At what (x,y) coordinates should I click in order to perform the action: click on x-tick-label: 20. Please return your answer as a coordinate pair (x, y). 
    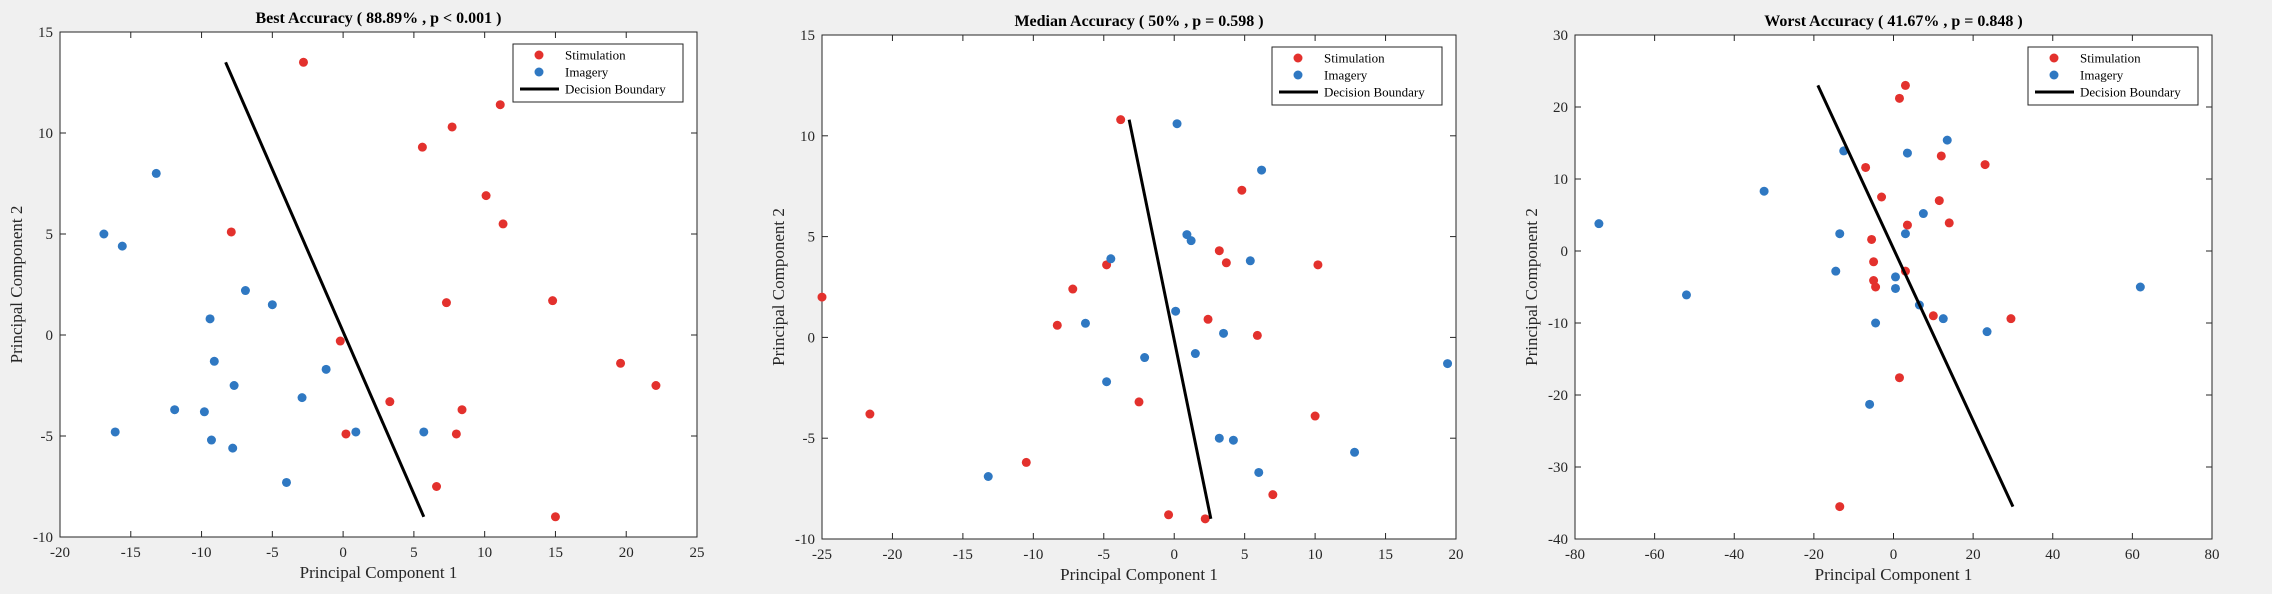
    Looking at the image, I should click on (1973, 555).